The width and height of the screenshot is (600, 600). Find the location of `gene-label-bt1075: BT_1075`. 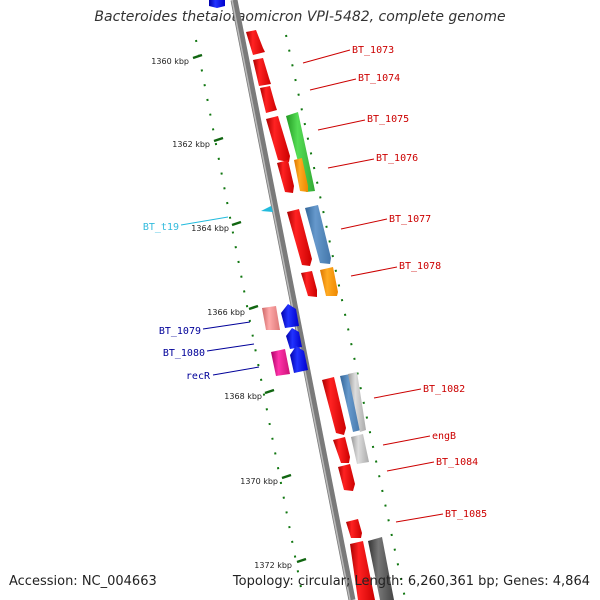

gene-label-bt1075: BT_1075 is located at coordinates (388, 119).